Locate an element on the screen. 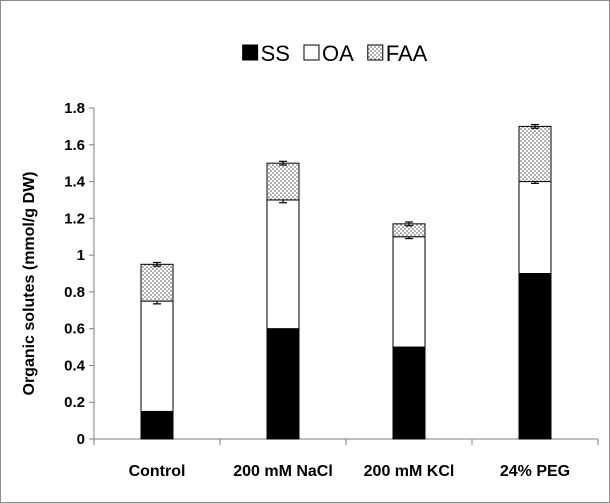 The width and height of the screenshot is (610, 503). x-tick-label: 24% PEG is located at coordinates (535, 471).